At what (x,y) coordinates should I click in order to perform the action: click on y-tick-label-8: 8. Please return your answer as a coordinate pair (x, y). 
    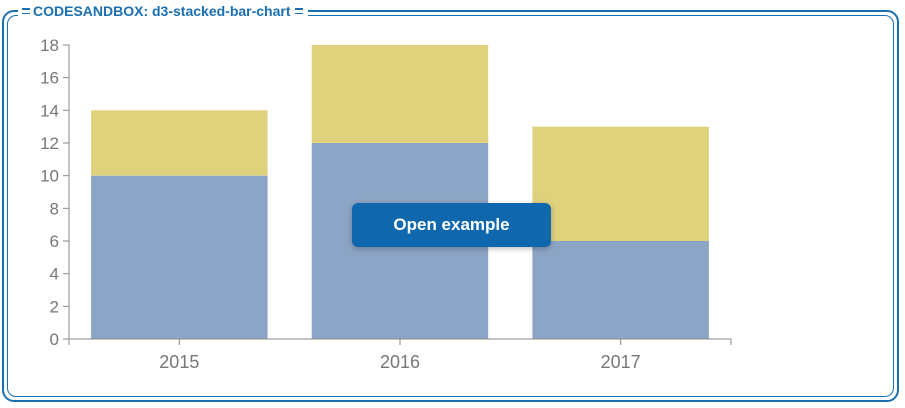
    Looking at the image, I should click on (54, 208).